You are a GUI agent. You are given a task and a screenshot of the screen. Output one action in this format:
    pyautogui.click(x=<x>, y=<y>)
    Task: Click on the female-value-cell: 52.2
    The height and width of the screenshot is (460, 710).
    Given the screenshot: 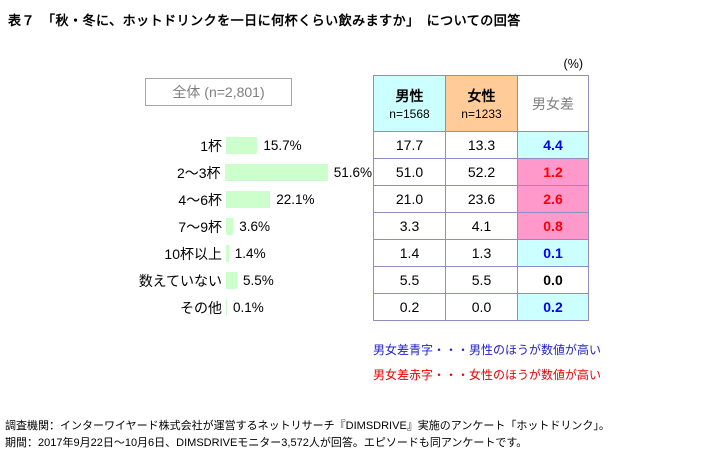 What is the action you would take?
    pyautogui.click(x=481, y=172)
    